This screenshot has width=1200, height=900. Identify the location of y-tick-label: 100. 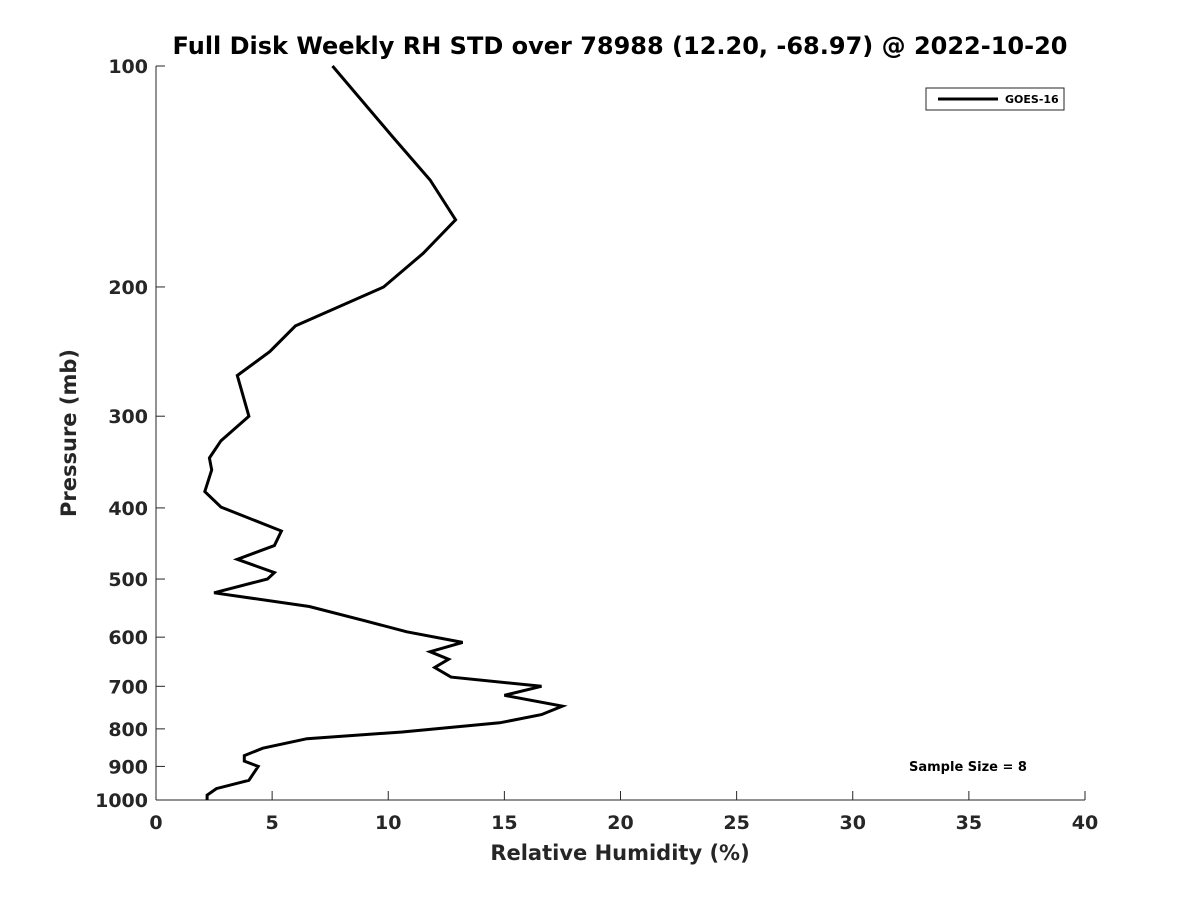
(128, 67).